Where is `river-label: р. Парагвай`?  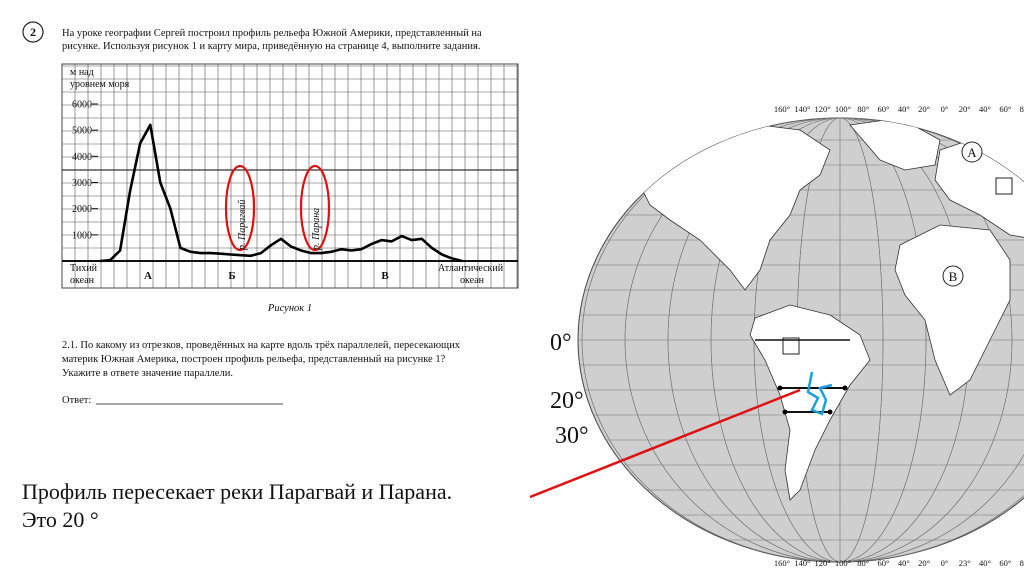
river-label: р. Парагвай is located at coordinates (242, 225).